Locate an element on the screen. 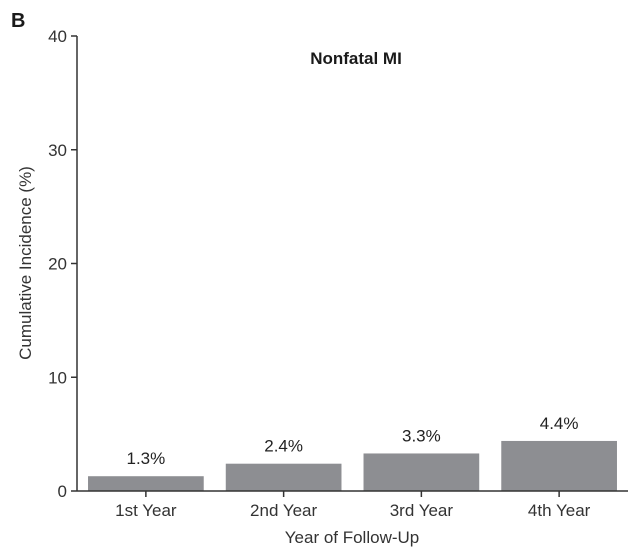 This screenshot has height=550, width=631. panel-label: B is located at coordinates (18, 21).